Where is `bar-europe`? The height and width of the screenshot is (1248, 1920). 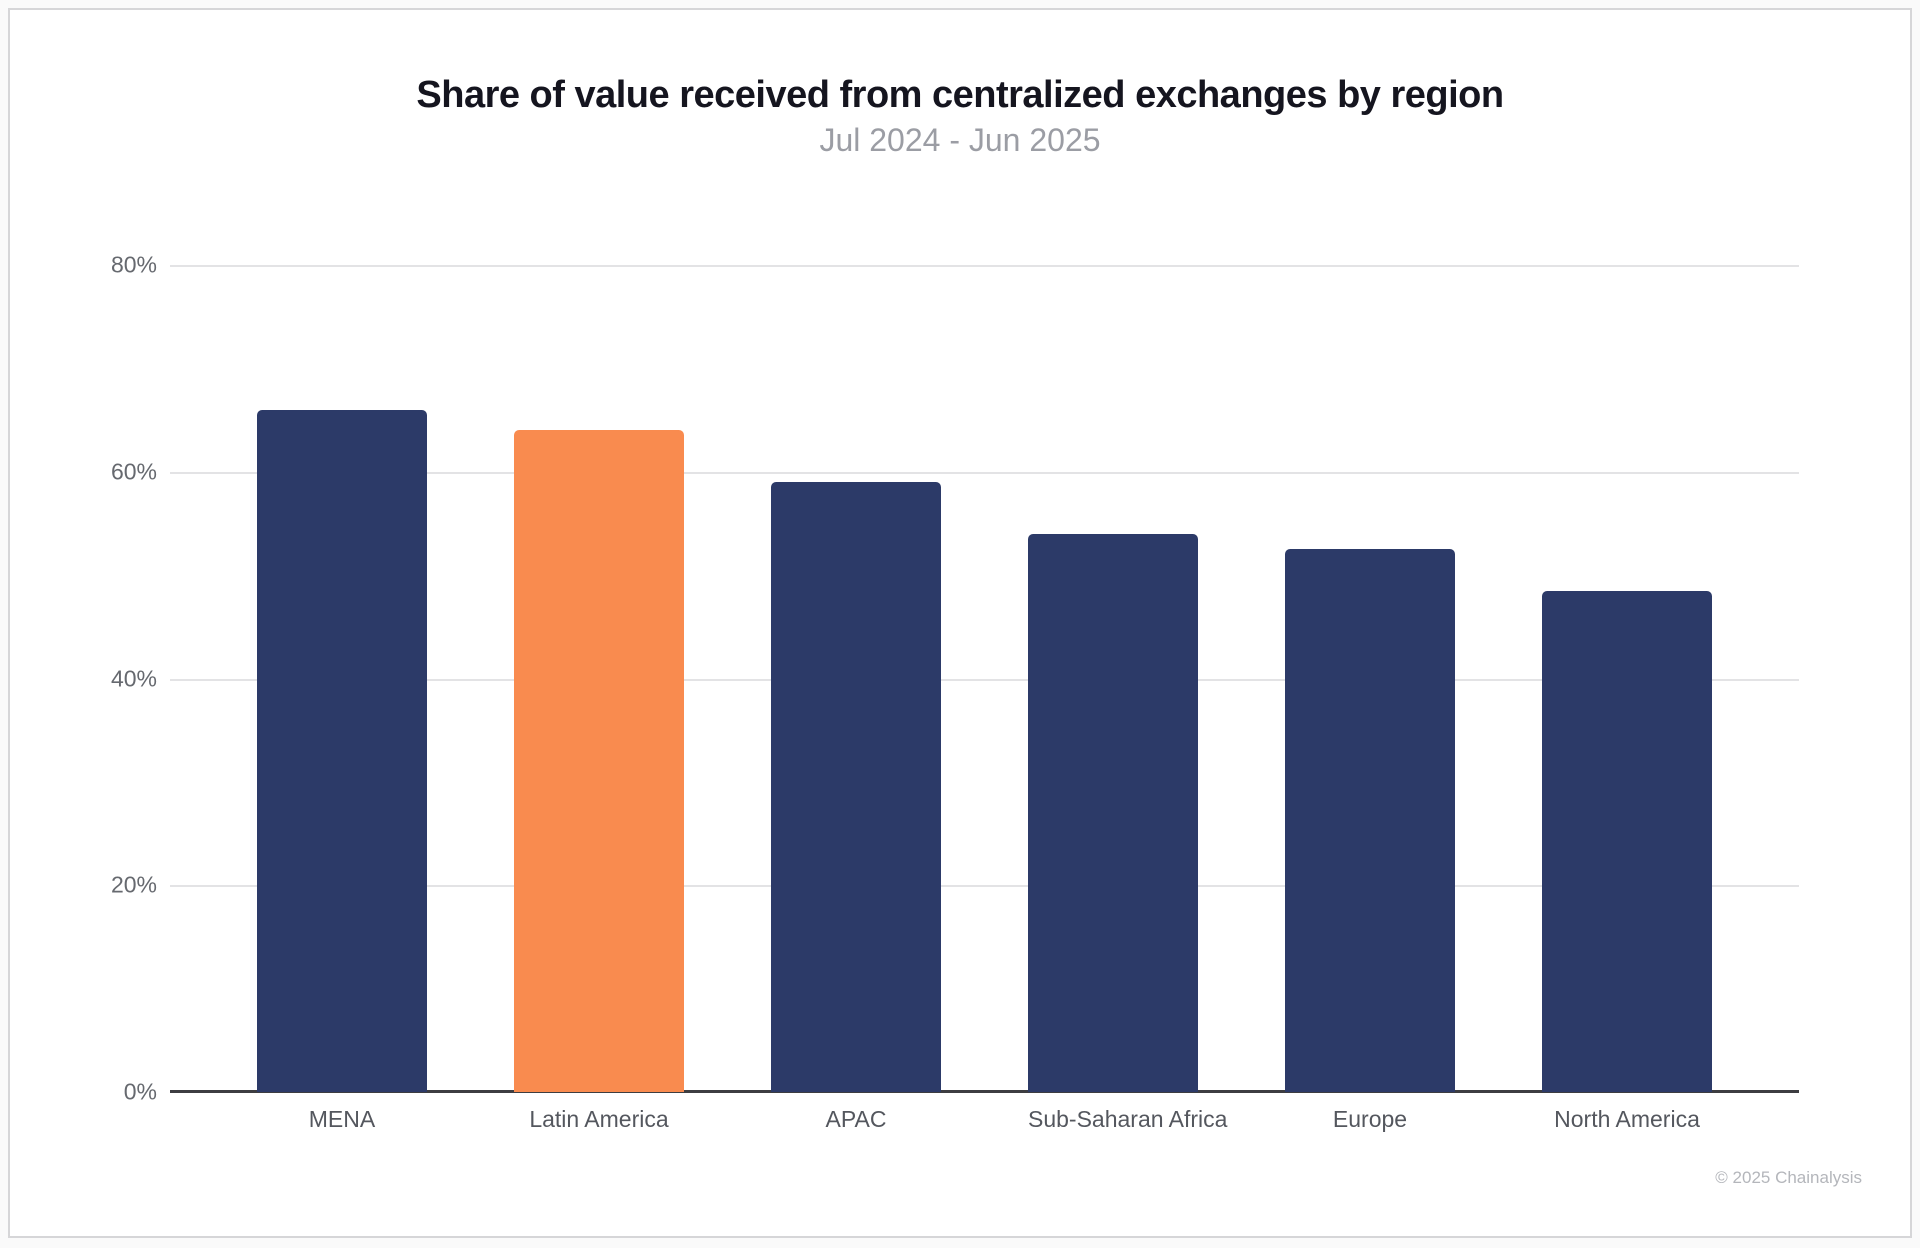 bar-europe is located at coordinates (1370, 820).